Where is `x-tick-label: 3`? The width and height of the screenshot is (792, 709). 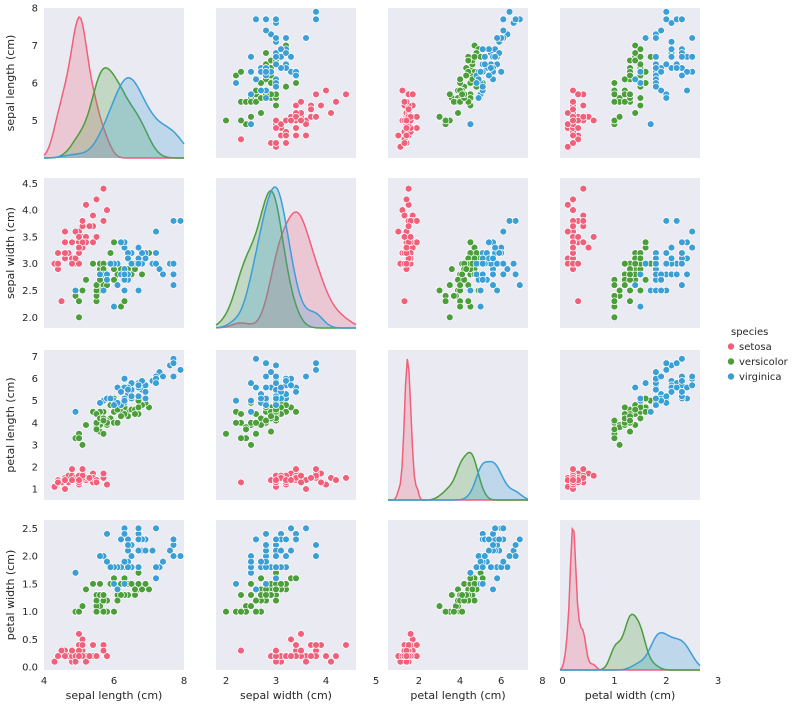
x-tick-label: 3 is located at coordinates (718, 681).